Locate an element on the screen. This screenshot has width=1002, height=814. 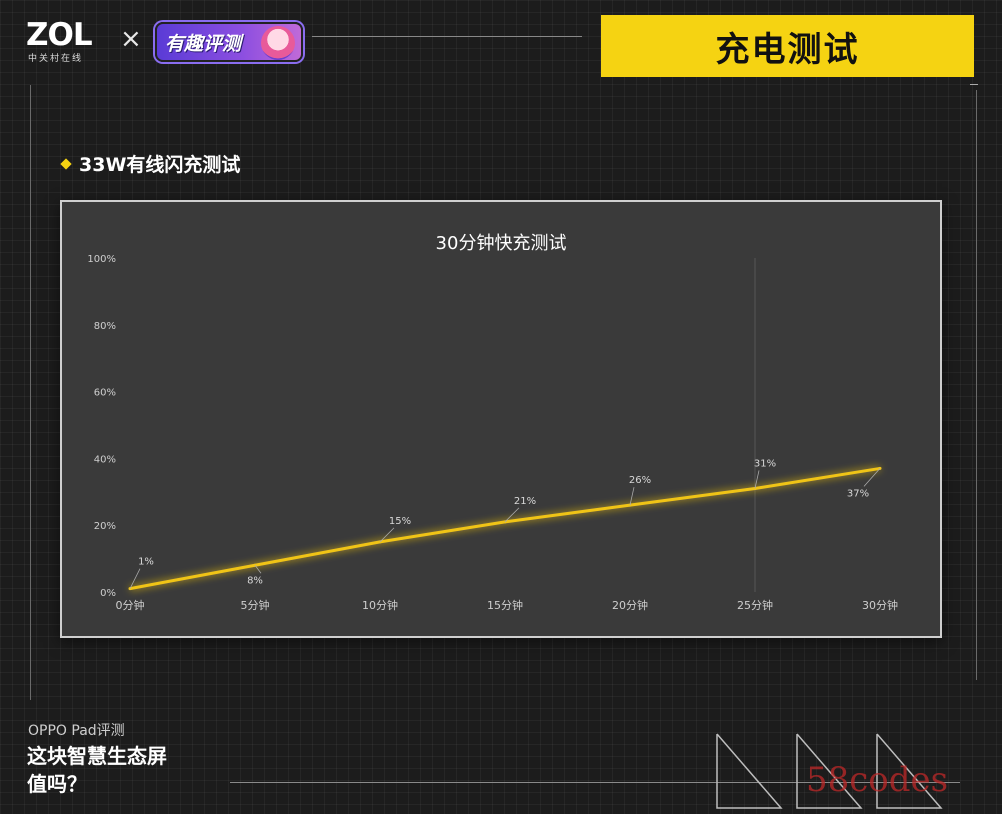
footer-caption: OPPO Pad评测 is located at coordinates (76, 731).